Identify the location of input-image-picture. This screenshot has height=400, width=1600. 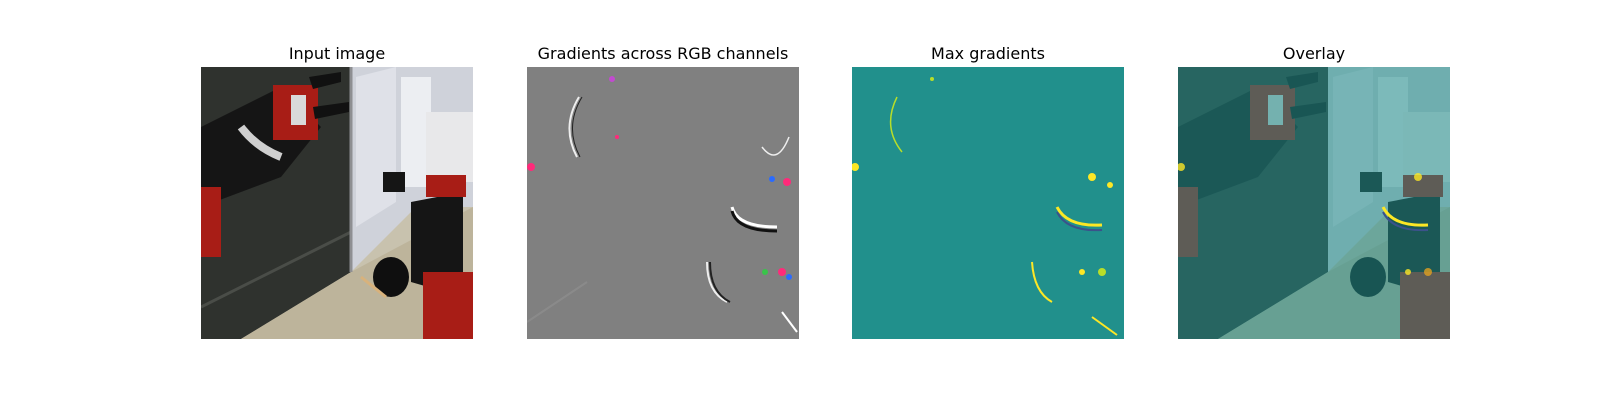
(337, 203).